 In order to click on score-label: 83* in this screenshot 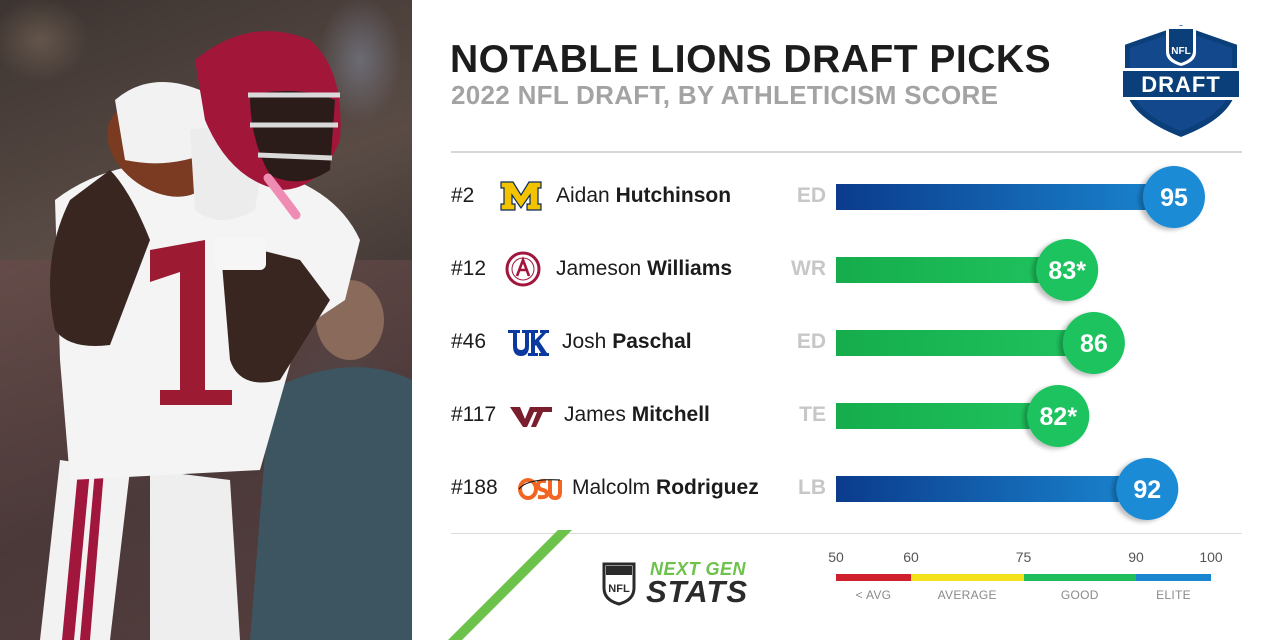, I will do `click(1067, 271)`.